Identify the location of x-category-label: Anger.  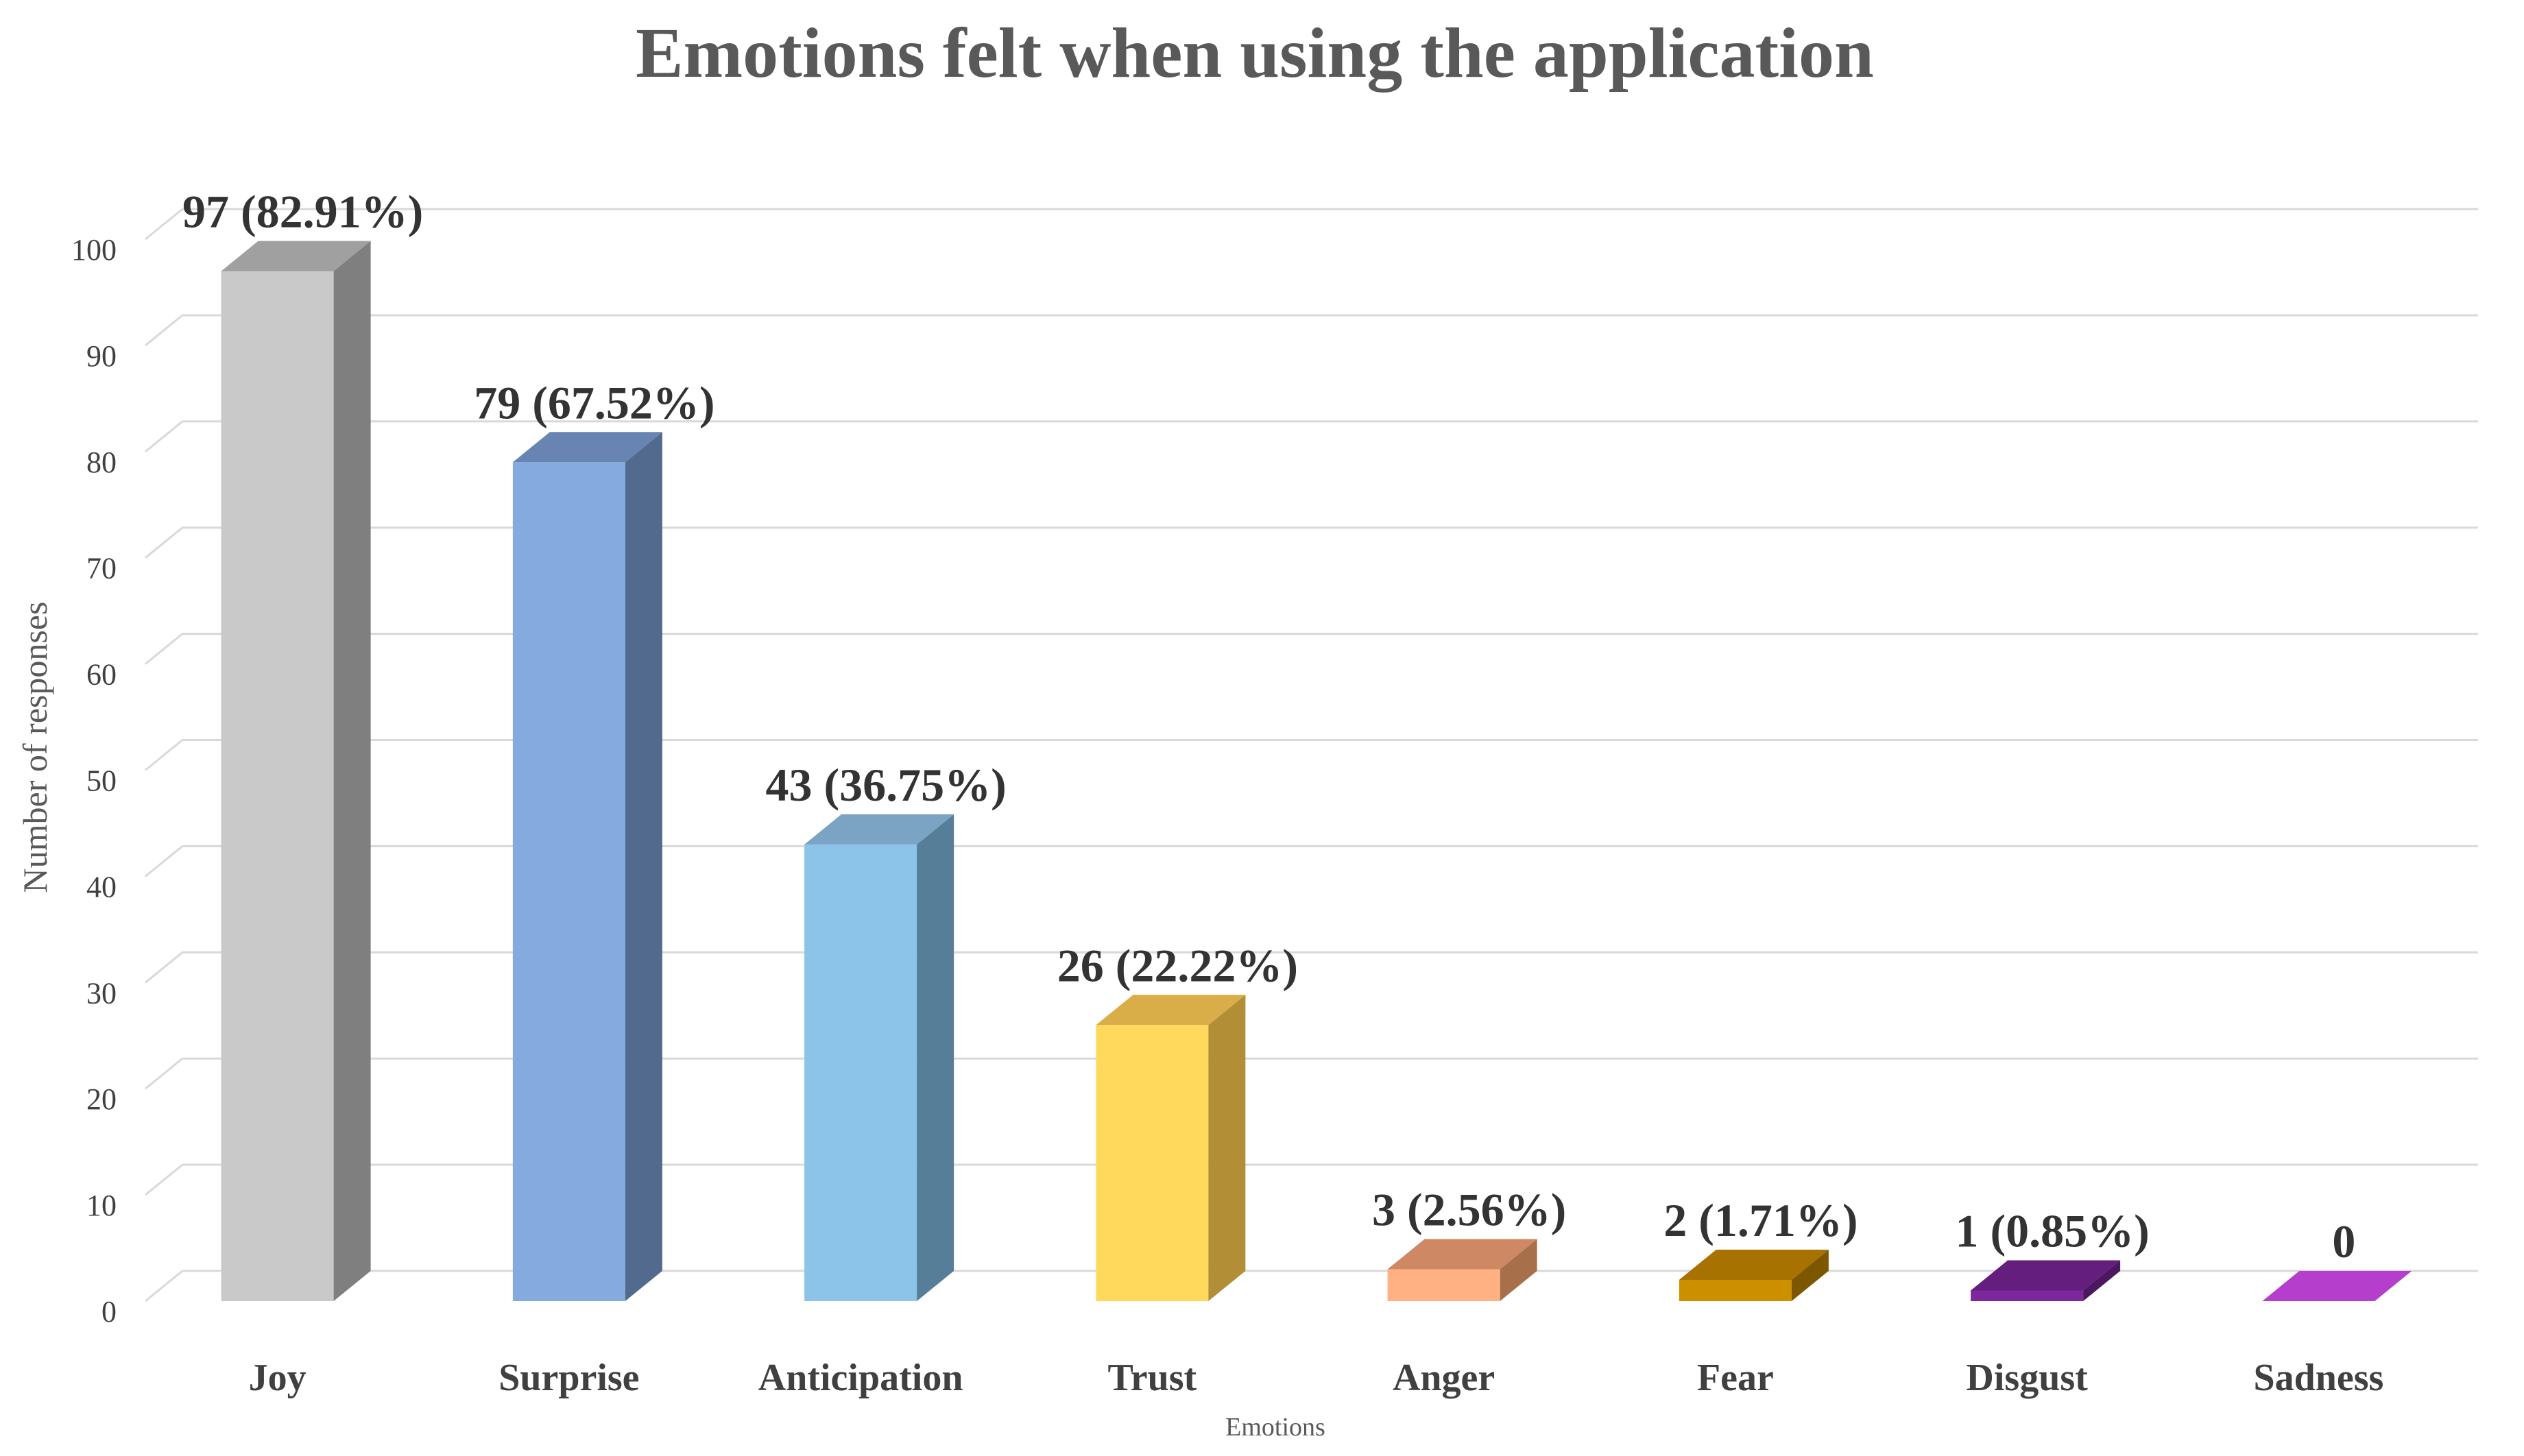
(1444, 1378).